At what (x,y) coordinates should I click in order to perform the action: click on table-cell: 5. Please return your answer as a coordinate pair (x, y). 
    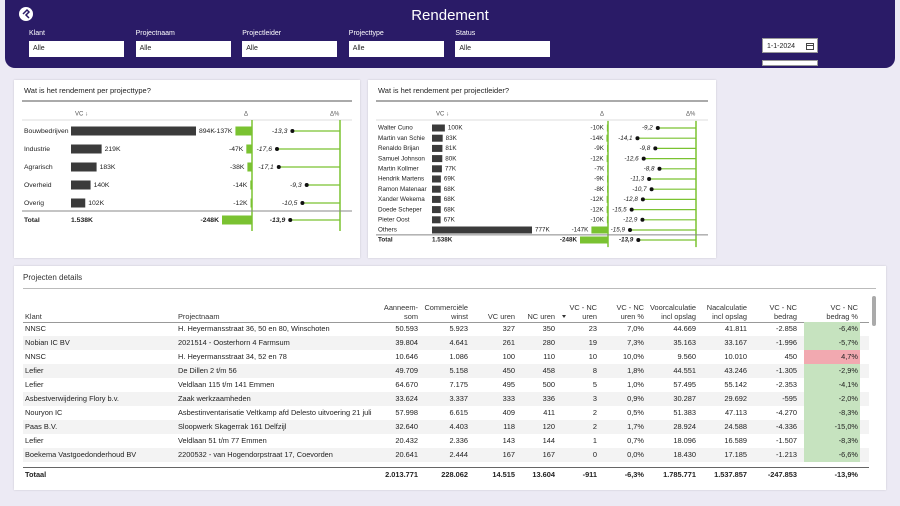
    Looking at the image, I should click on (594, 384).